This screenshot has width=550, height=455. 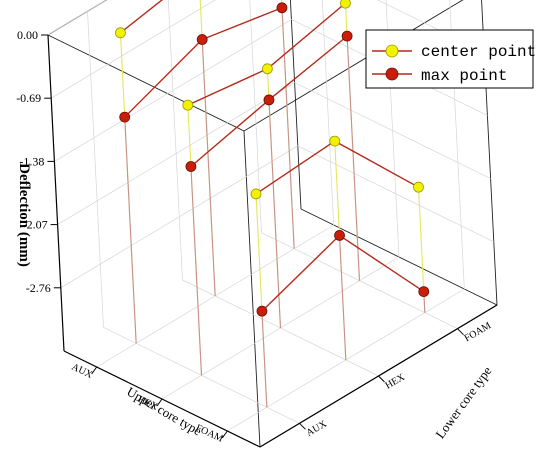 I want to click on z-tick-label: 0.00, so click(x=27, y=35).